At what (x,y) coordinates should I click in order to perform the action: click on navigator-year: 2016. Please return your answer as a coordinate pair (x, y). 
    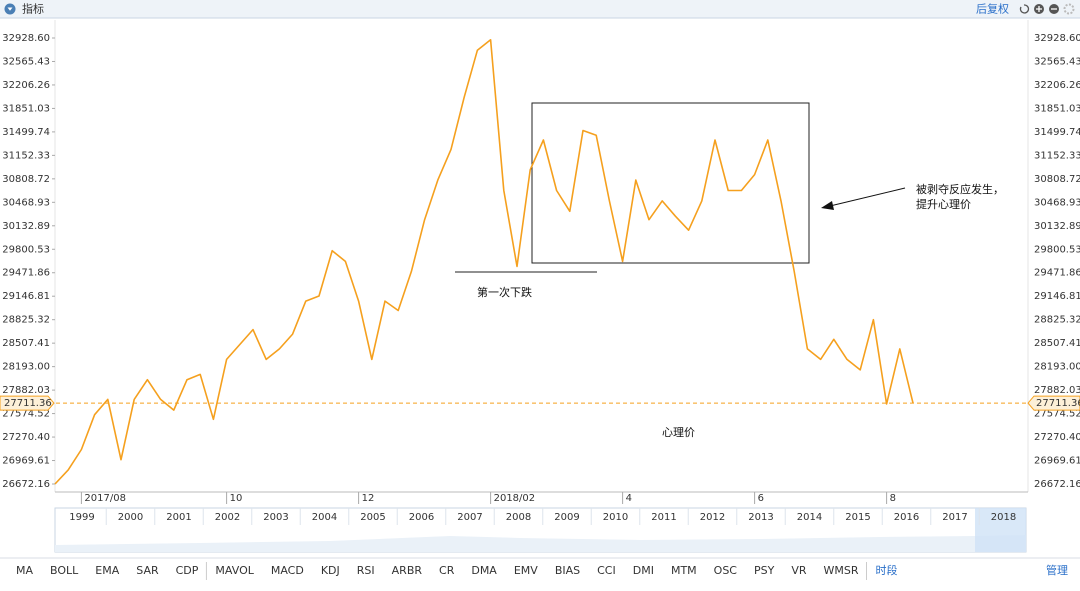
    Looking at the image, I should click on (906, 517).